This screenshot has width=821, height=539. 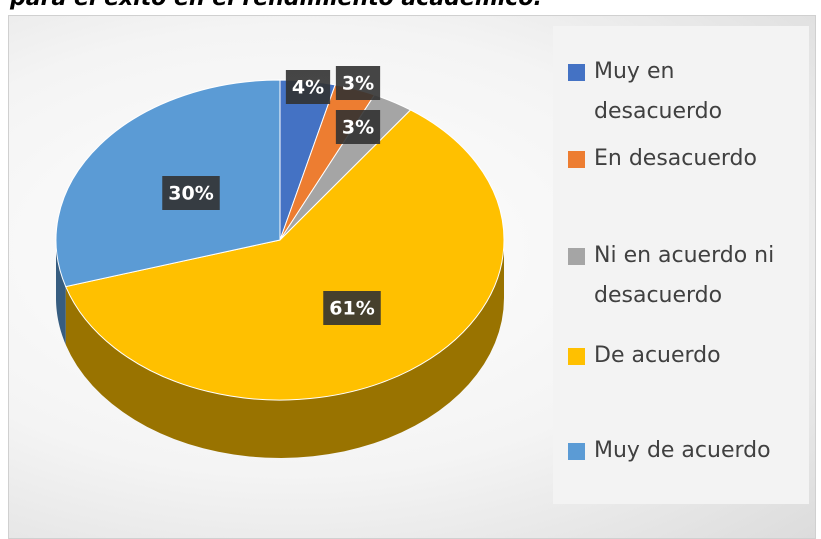 I want to click on legend-label: De acuerdo, so click(x=657, y=355).